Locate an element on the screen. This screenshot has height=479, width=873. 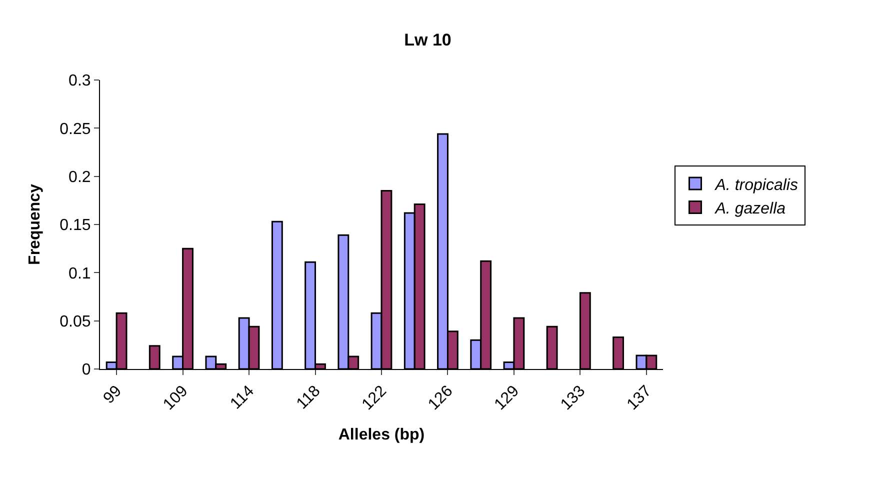
y-tick-label: 0.1 is located at coordinates (79, 273).